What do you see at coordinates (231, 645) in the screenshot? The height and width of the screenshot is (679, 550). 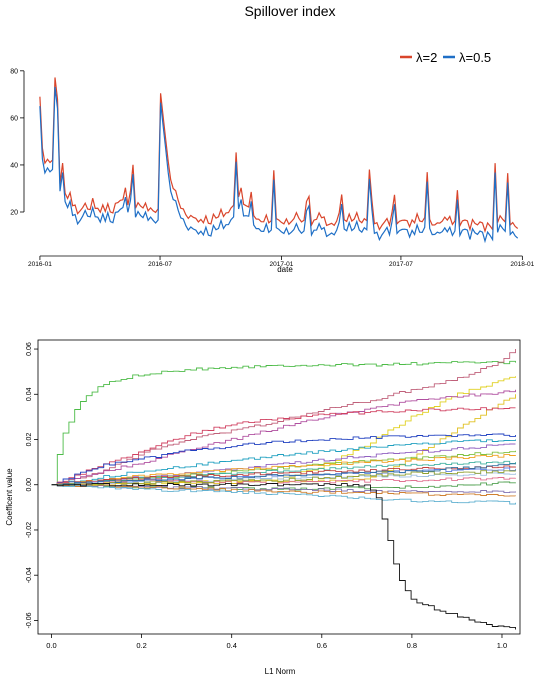 I see `x-tick-label: 0.4` at bounding box center [231, 645].